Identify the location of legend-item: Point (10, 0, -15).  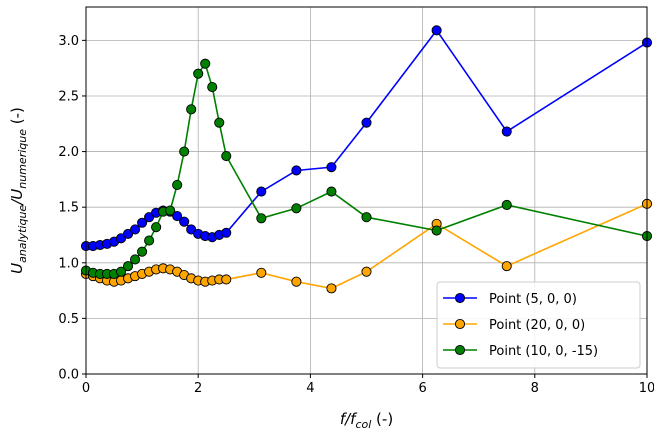
(520, 351).